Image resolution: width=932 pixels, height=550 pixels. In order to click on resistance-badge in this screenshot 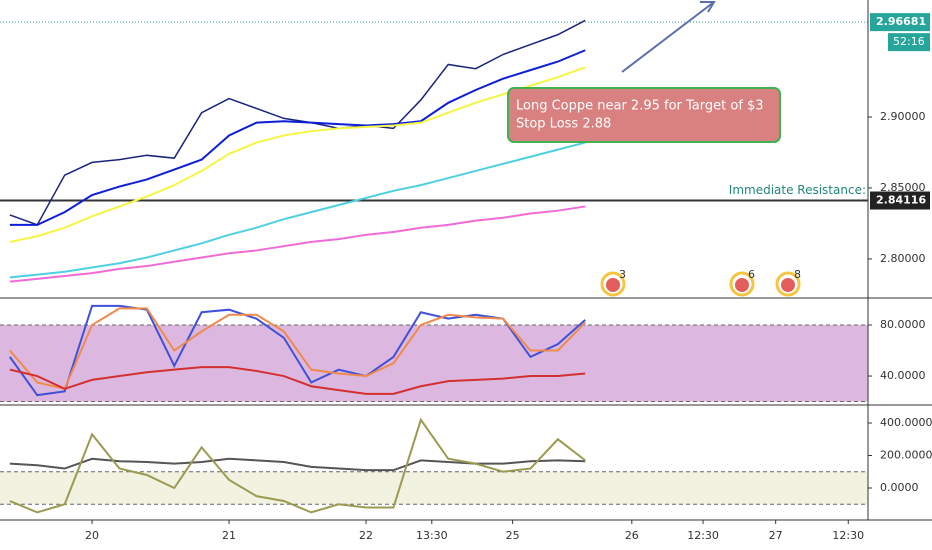, I will do `click(900, 200)`.